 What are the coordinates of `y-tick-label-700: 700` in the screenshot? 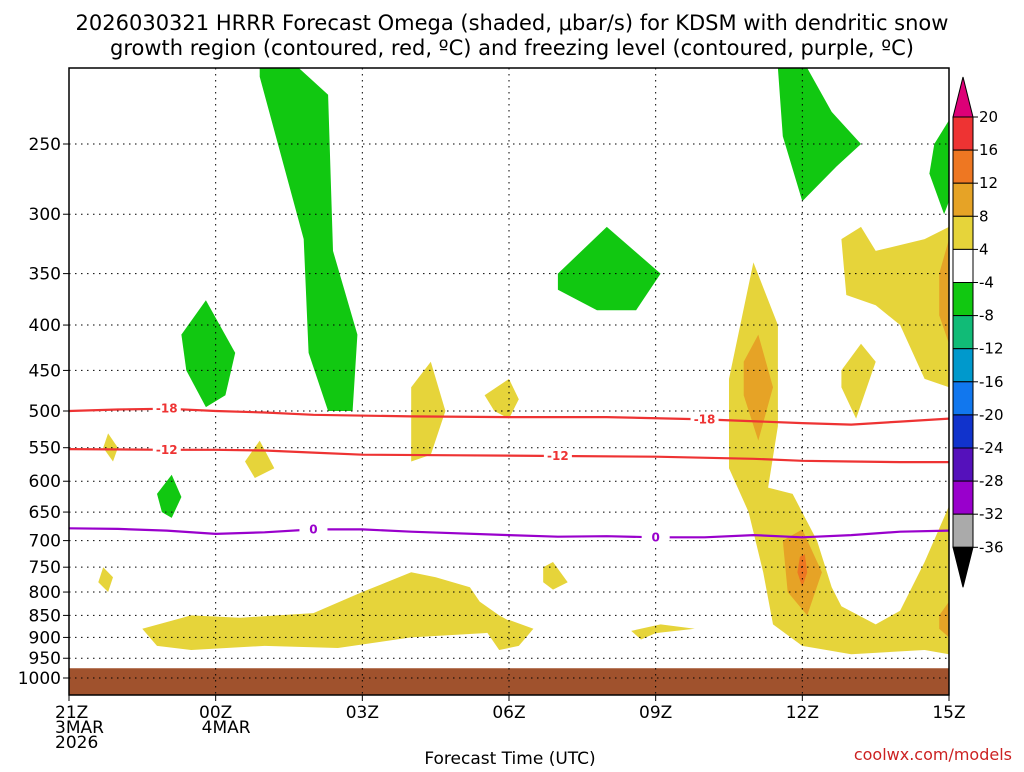 It's located at (45, 542).